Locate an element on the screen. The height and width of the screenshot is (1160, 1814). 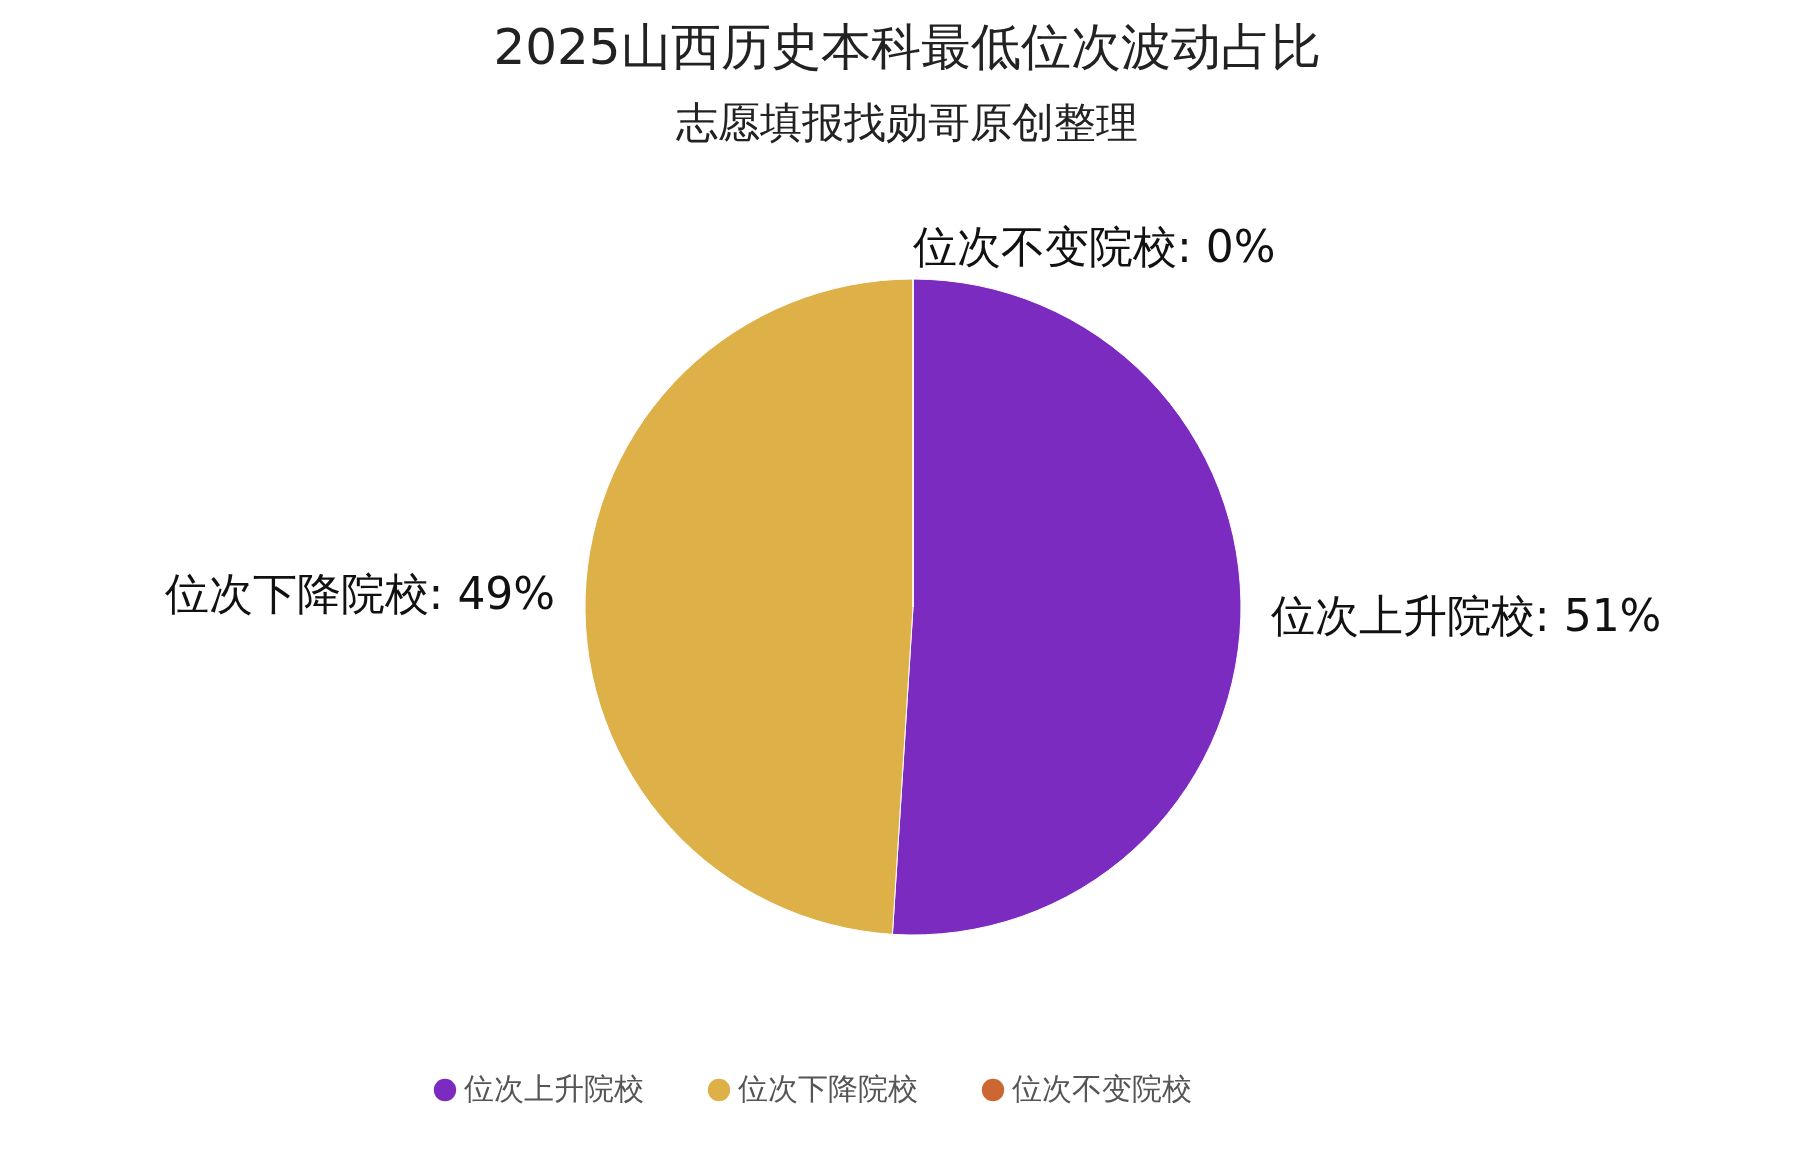
text: 位次不变院校: 0% is located at coordinates (1094, 246).